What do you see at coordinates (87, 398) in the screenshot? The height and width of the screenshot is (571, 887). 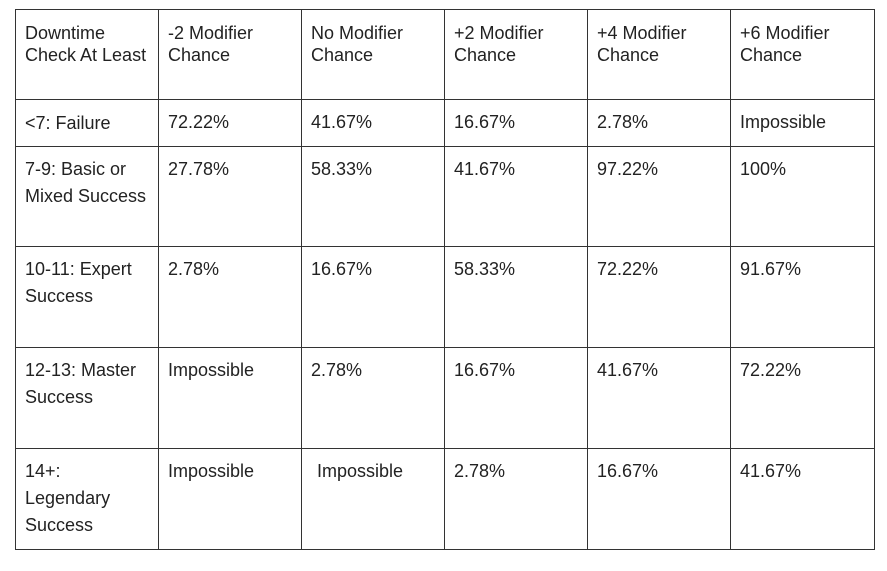 I see `row-label: 12-13: Master Success` at bounding box center [87, 398].